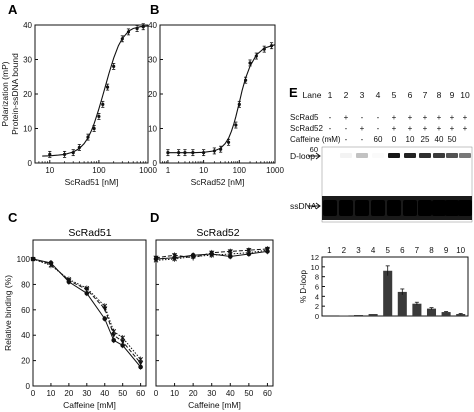  Describe the element at coordinates (27, 25) in the screenshot. I see `y-tick-label-a: 40` at that location.